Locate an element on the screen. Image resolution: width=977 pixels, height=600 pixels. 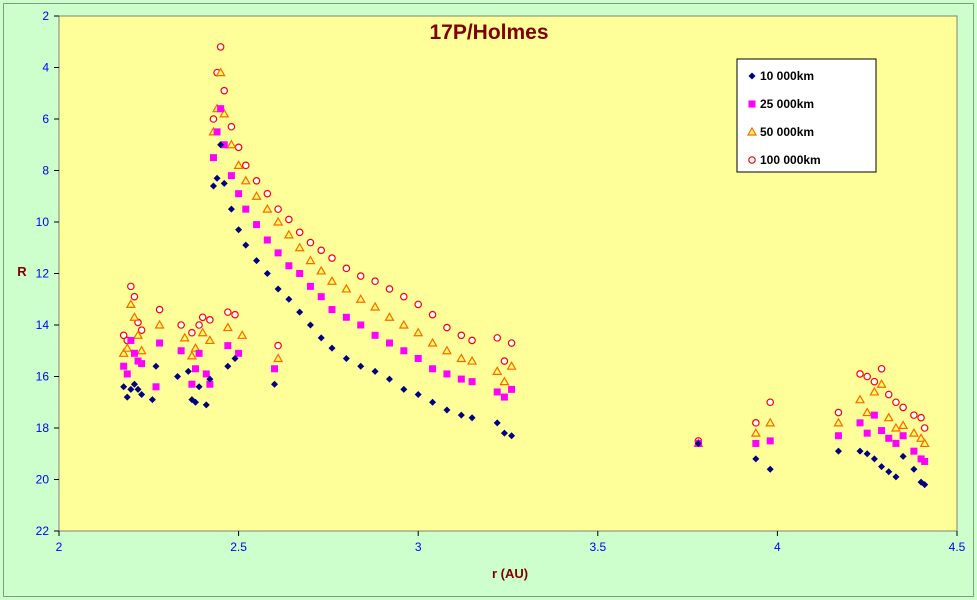
y-axis: 2 4 6 8 10 12 14 16 18 20 22 is located at coordinates (47, 273).